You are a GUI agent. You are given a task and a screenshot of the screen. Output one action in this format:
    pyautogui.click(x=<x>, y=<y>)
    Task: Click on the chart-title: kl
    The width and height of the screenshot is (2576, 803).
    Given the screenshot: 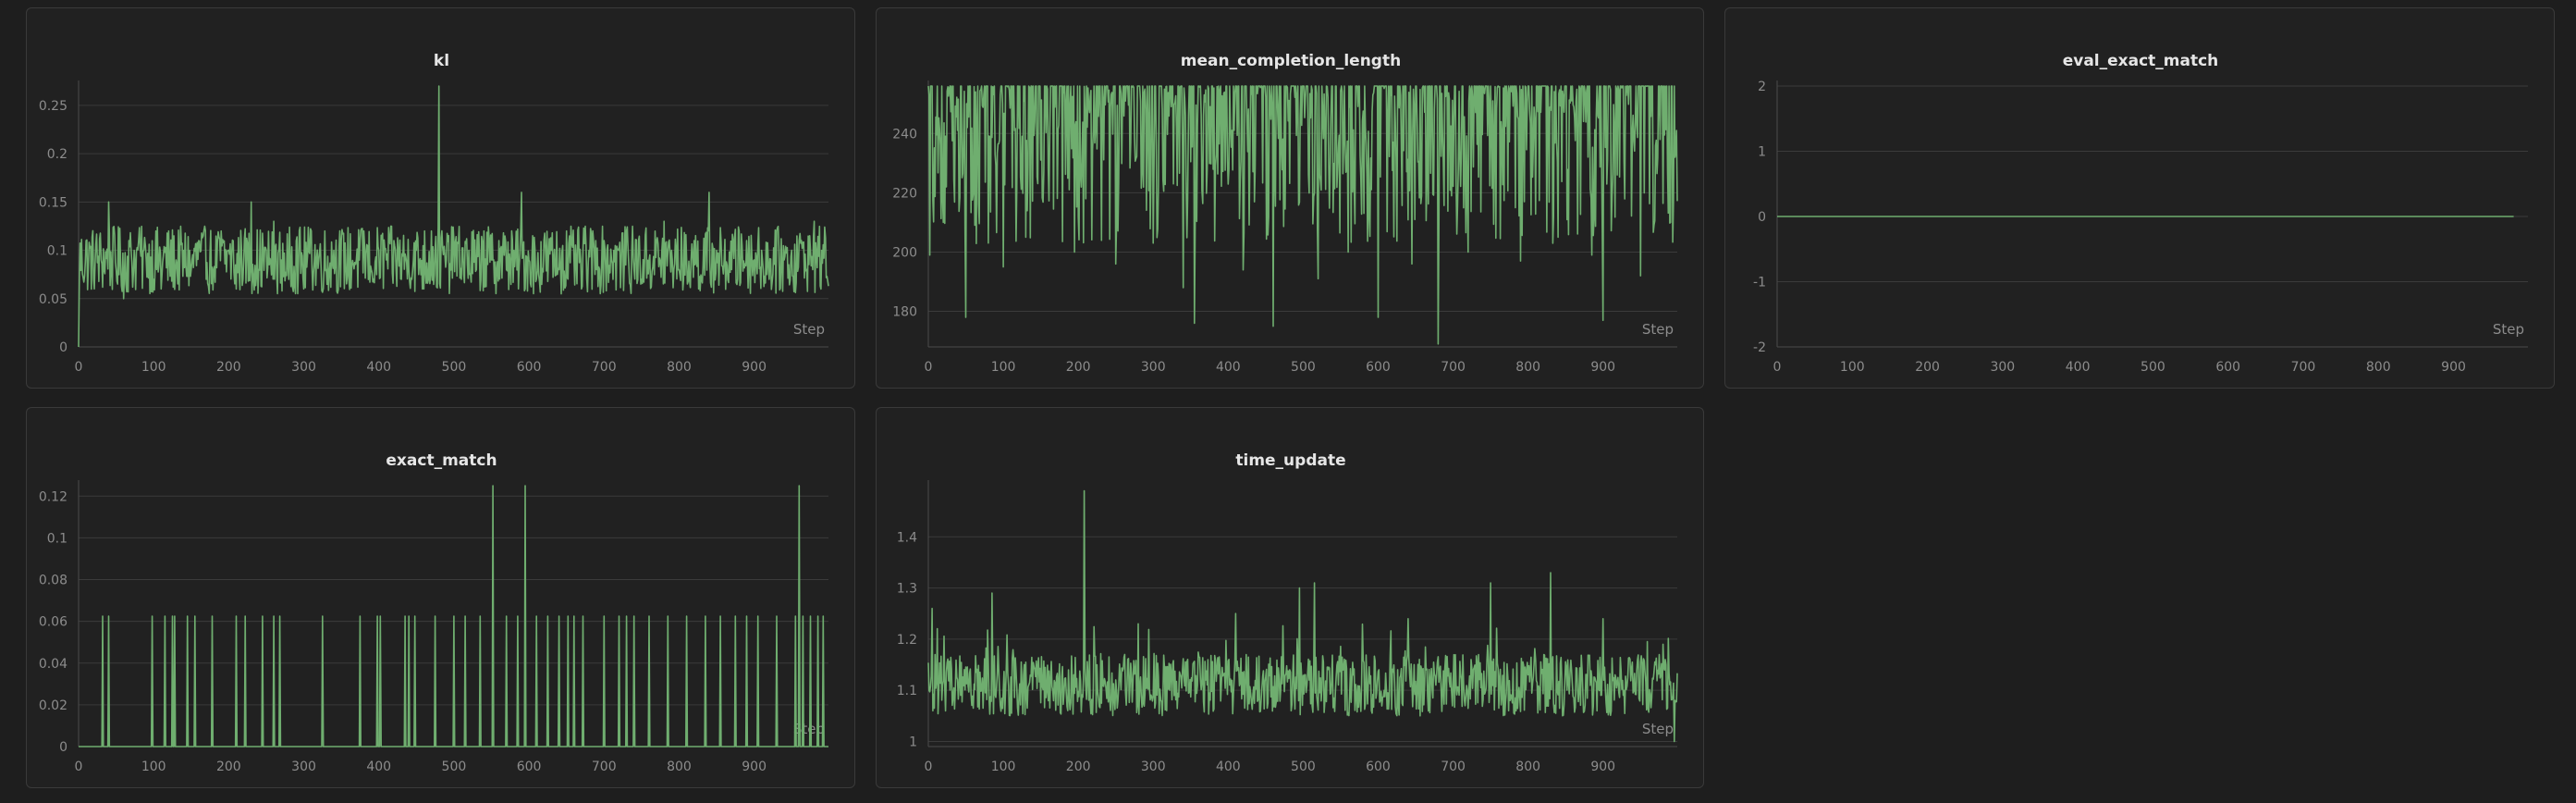 What is the action you would take?
    pyautogui.click(x=442, y=61)
    